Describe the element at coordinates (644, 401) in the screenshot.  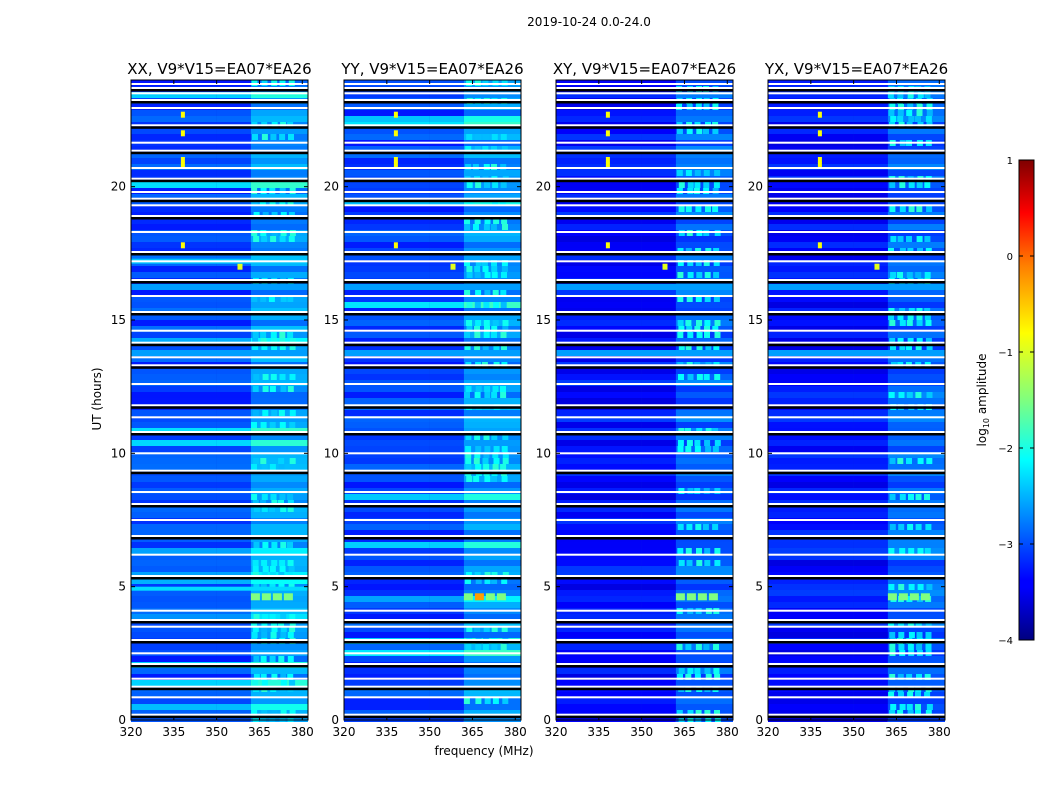
I see `heatmap-area` at that location.